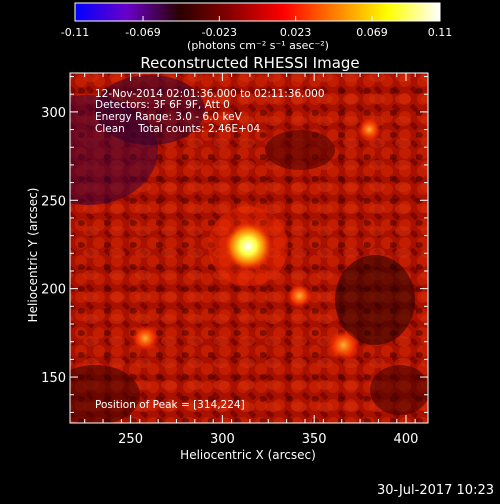 The image size is (500, 504). Describe the element at coordinates (440, 32) in the screenshot. I see `colorbar-tick-label: 0.11` at that location.